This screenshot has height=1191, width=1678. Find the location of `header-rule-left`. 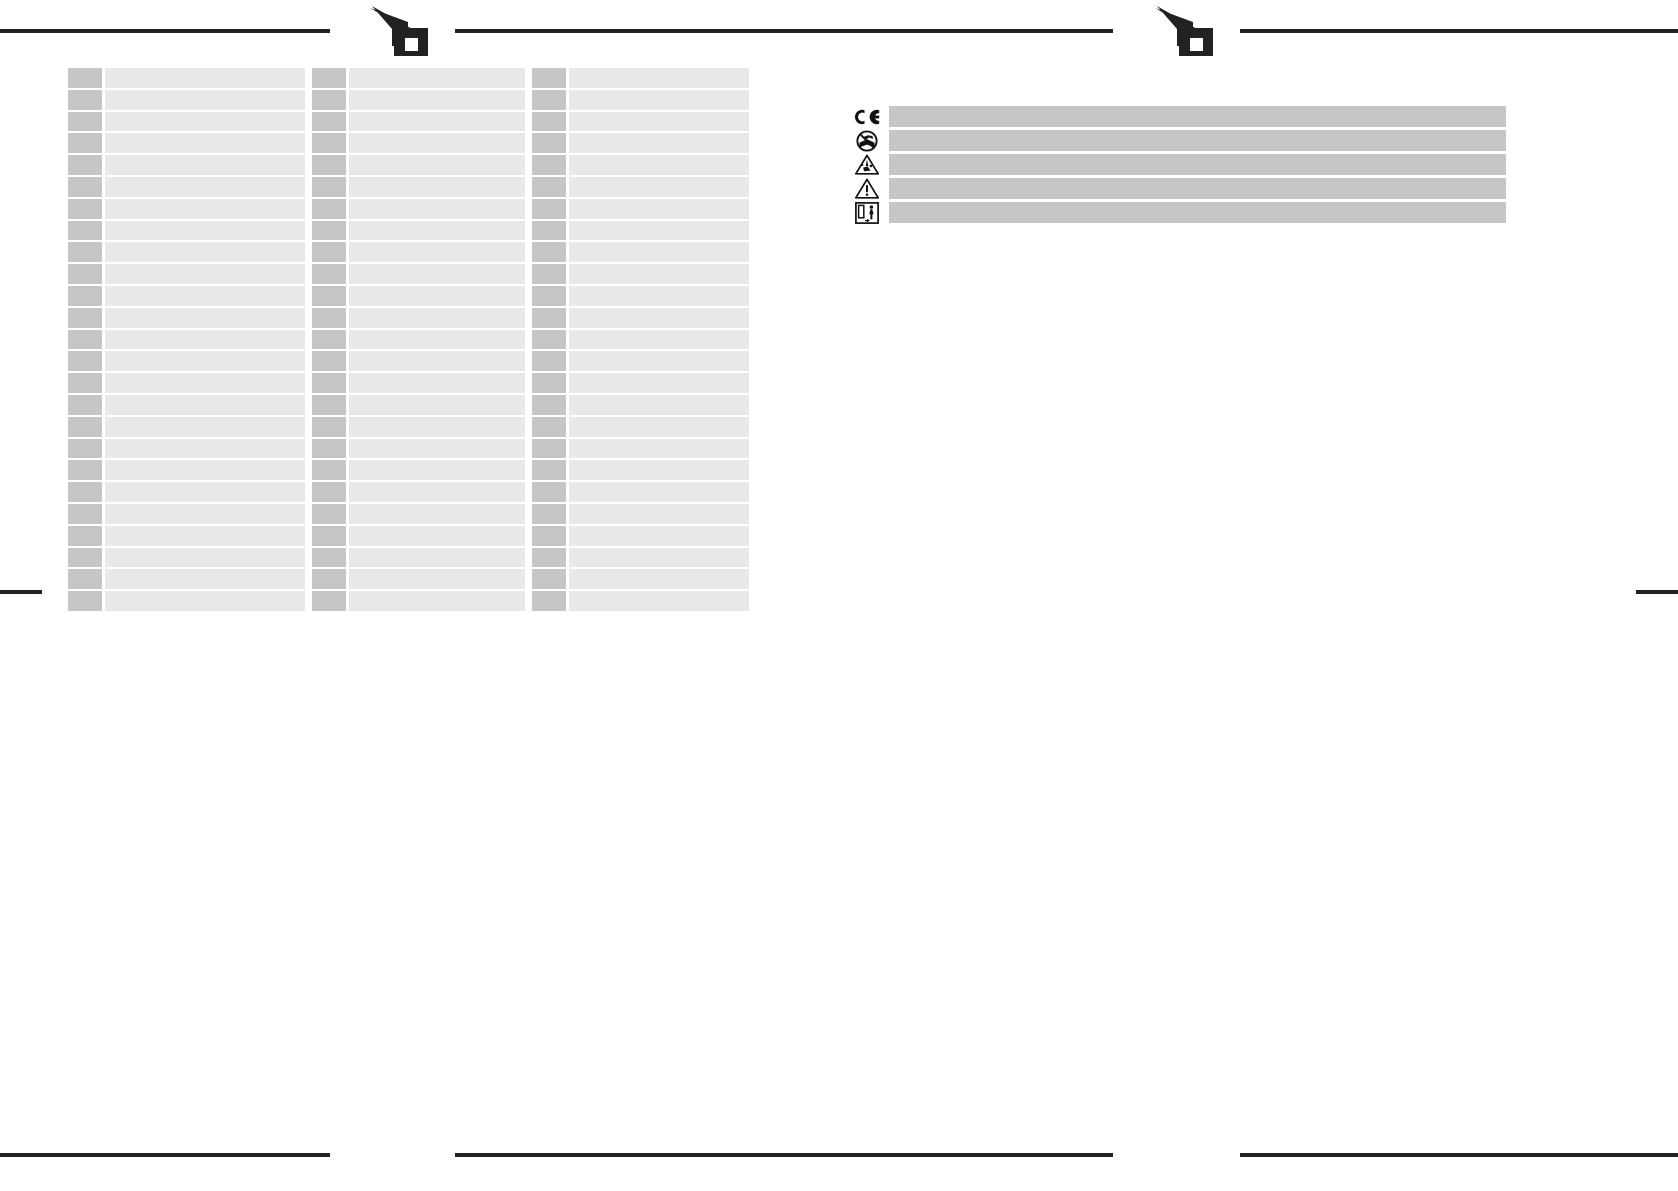

header-rule-left is located at coordinates (165, 31).